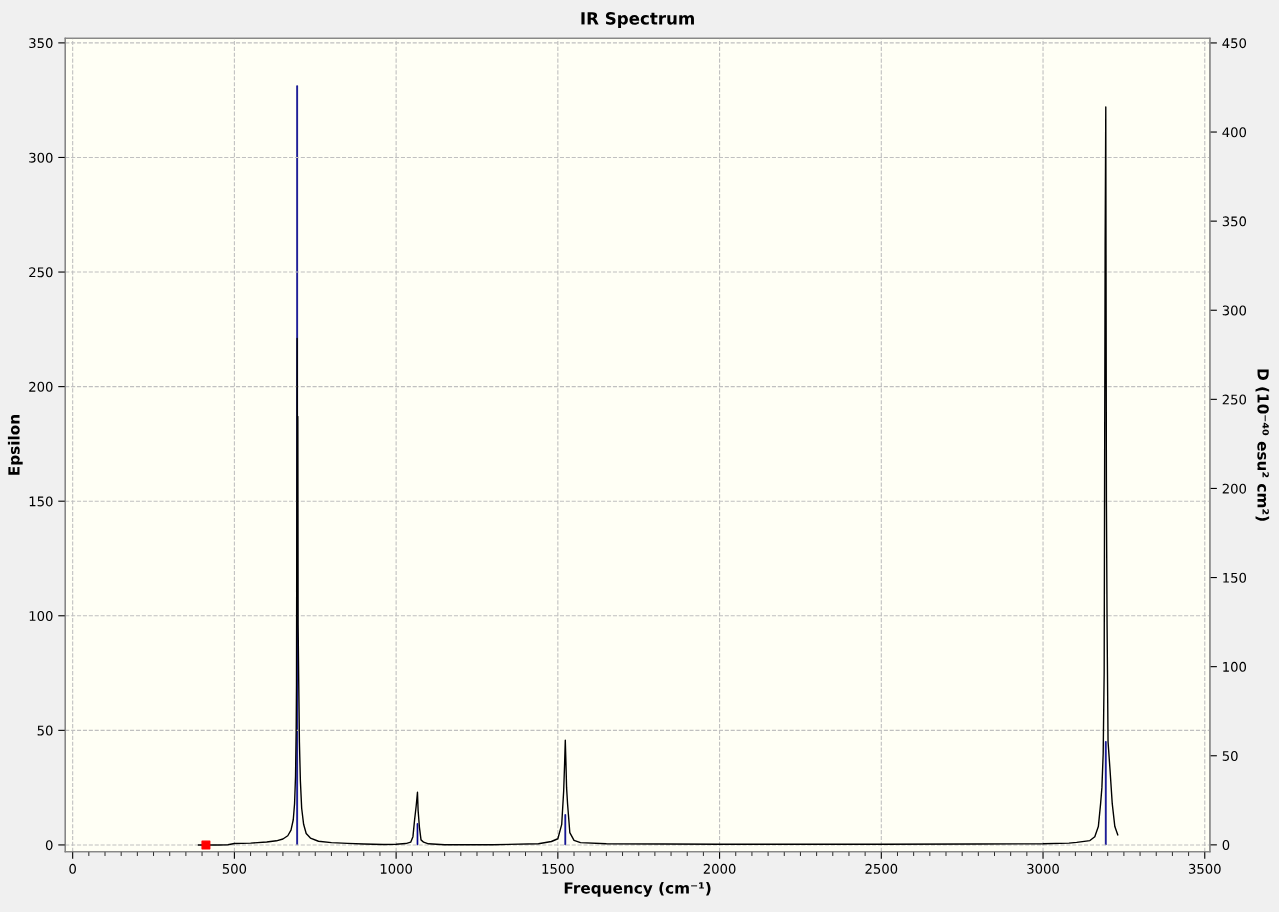 This screenshot has height=912, width=1279. What do you see at coordinates (45, 730) in the screenshot?
I see `y-tick-label: 50` at bounding box center [45, 730].